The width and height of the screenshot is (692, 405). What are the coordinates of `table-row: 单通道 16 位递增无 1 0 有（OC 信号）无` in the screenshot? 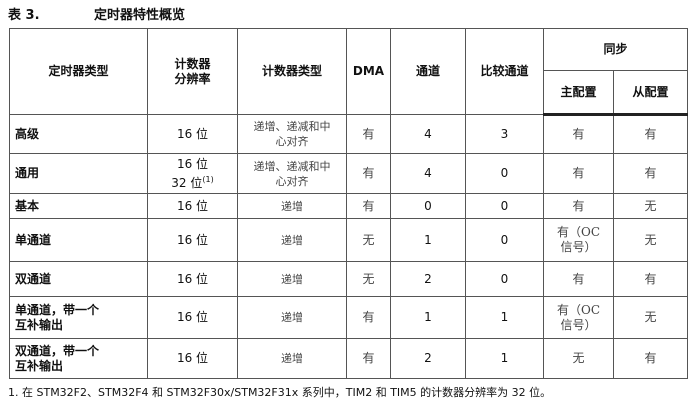 It's located at (349, 240).